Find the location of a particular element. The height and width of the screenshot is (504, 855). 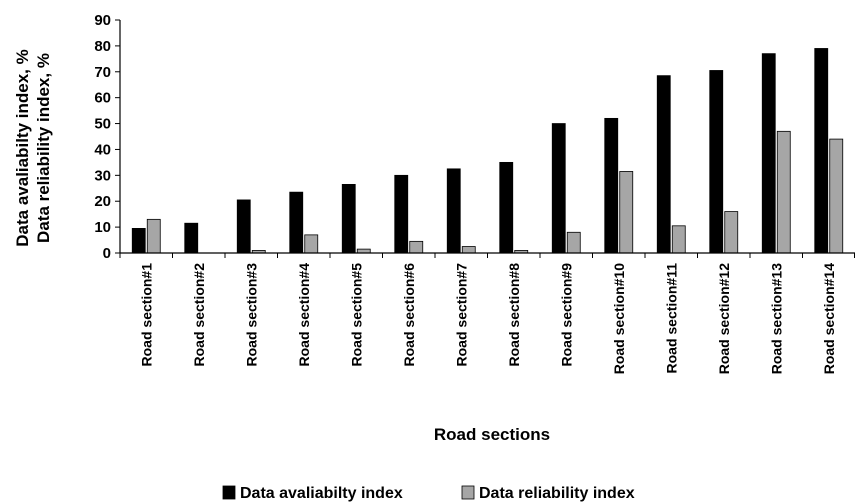

y-tick-label: 30 is located at coordinates (102, 175).